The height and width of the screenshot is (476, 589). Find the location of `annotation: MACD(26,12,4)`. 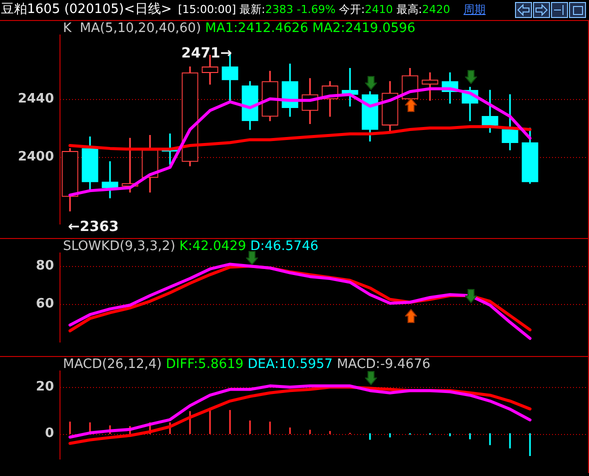

annotation: MACD(26,12,4) is located at coordinates (113, 364).